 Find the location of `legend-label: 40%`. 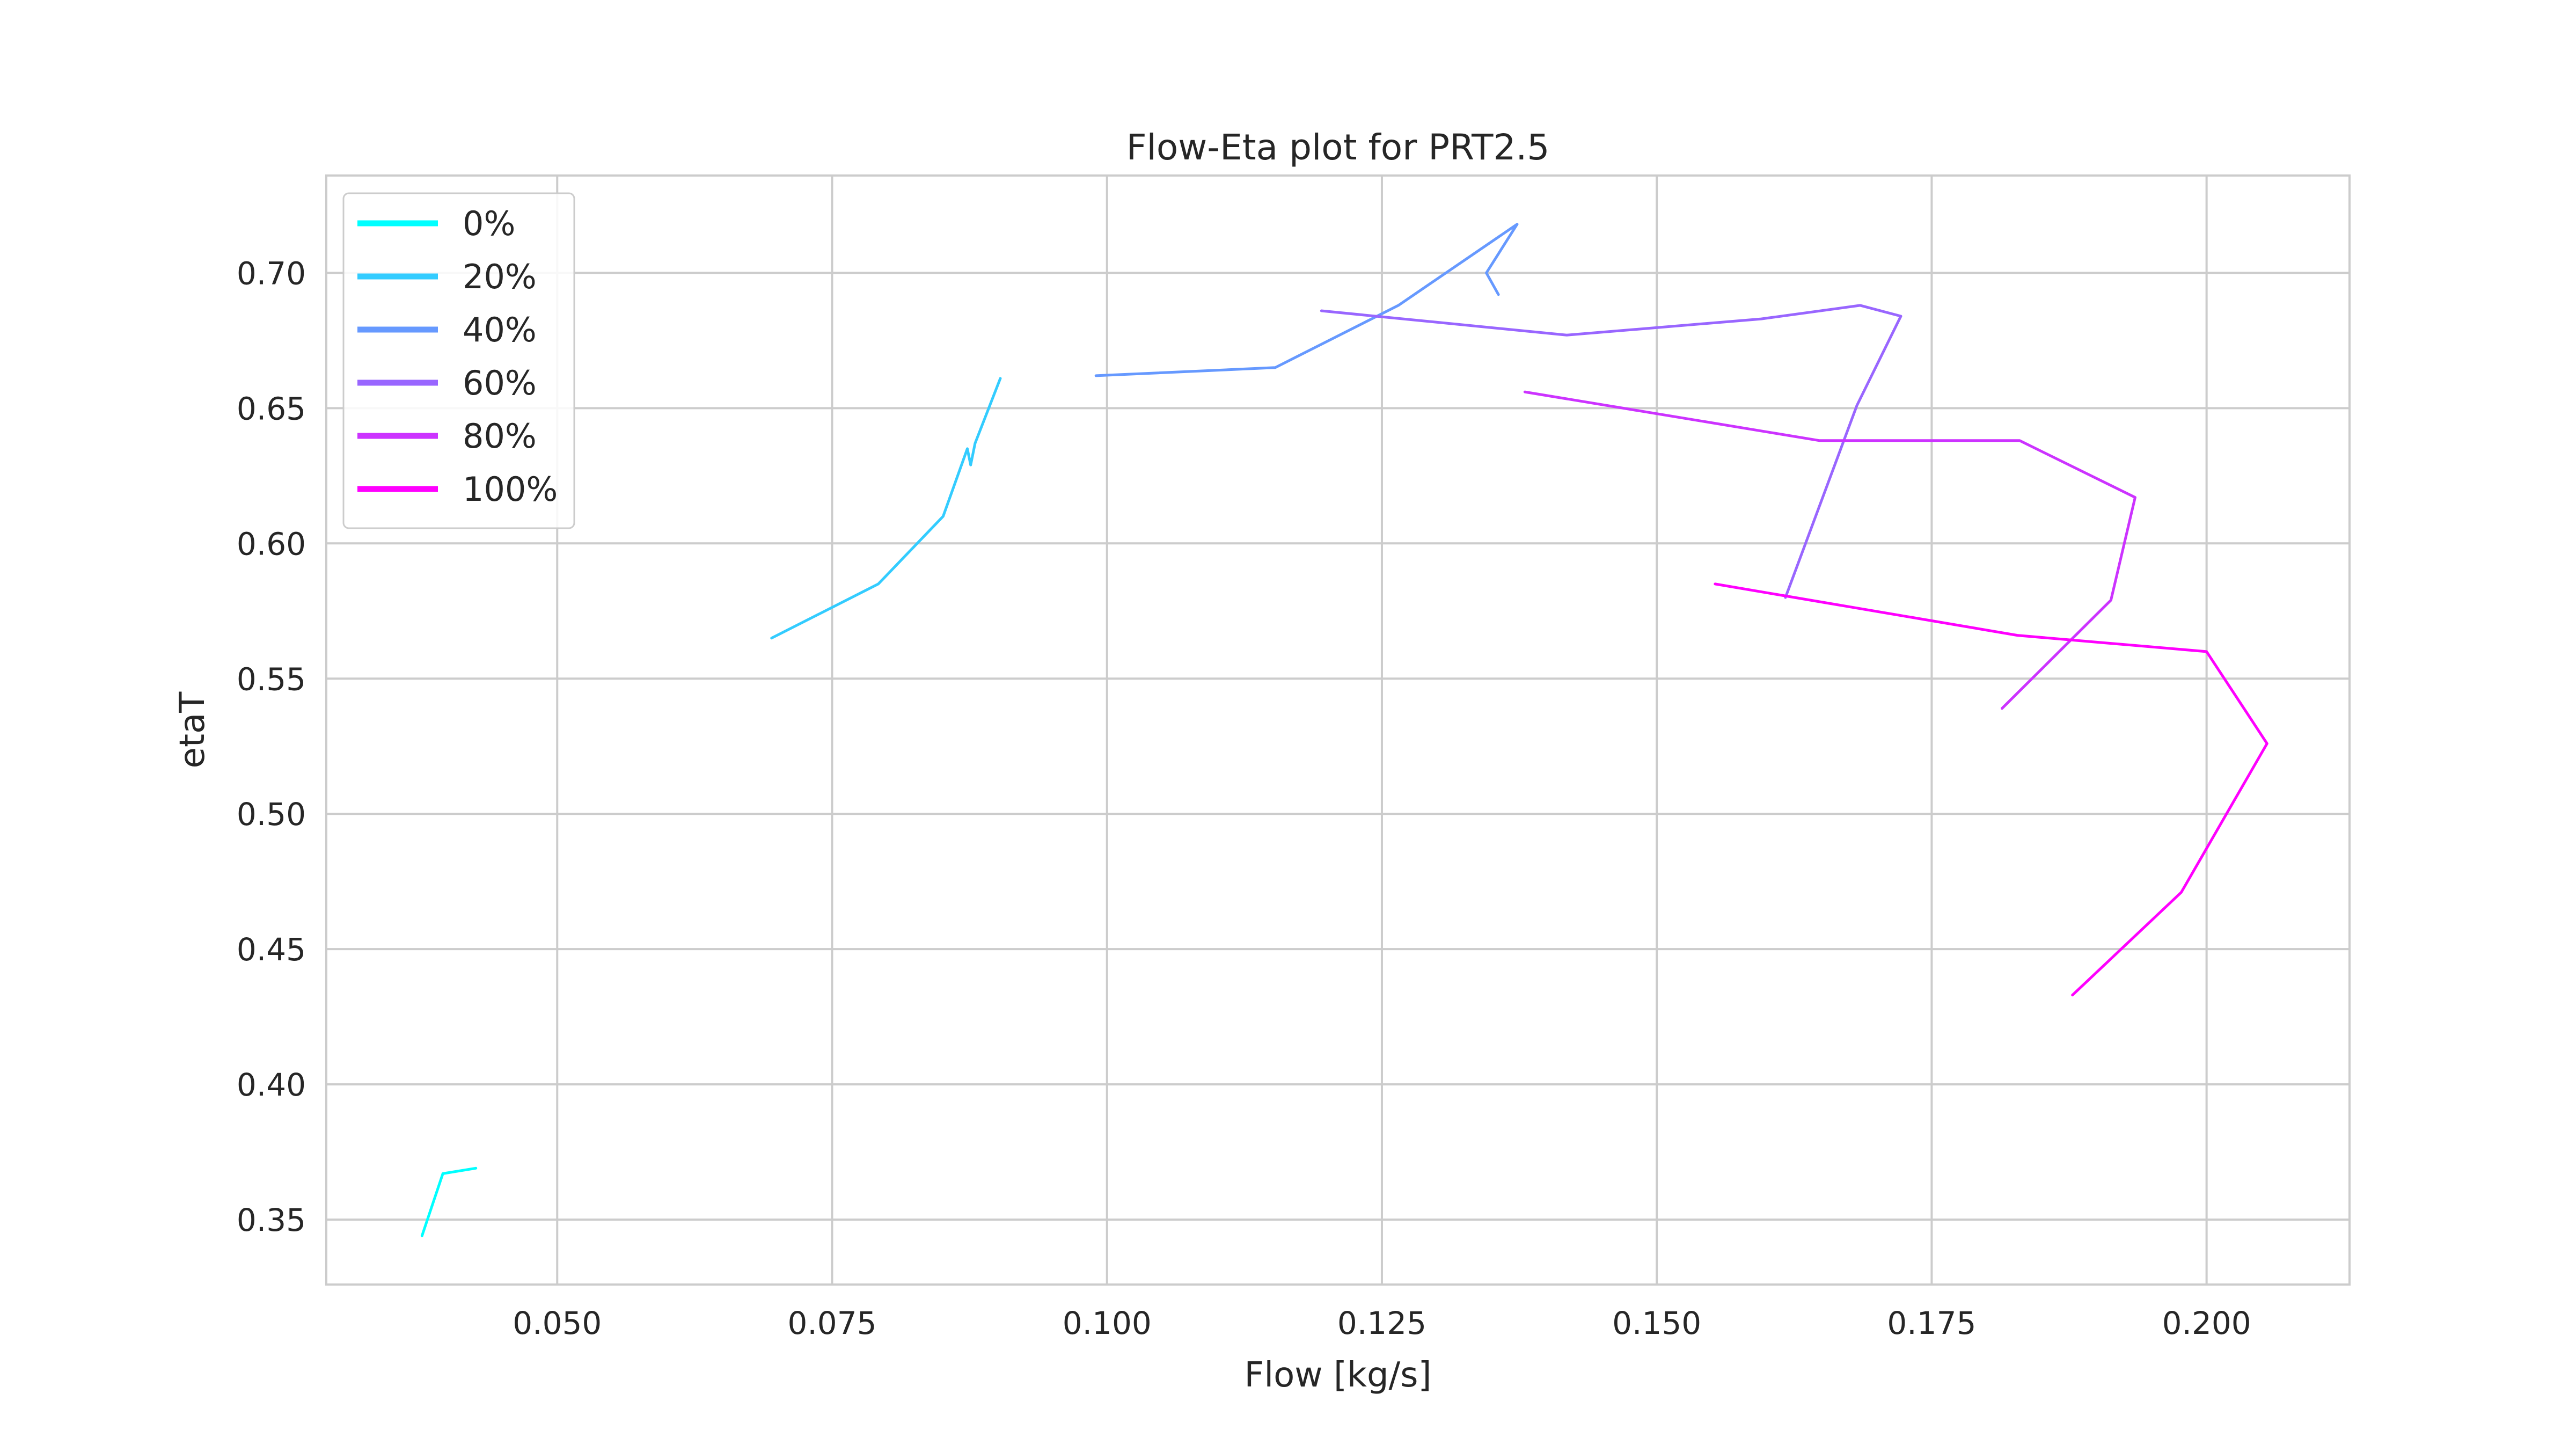

legend-label: 40% is located at coordinates (500, 329).